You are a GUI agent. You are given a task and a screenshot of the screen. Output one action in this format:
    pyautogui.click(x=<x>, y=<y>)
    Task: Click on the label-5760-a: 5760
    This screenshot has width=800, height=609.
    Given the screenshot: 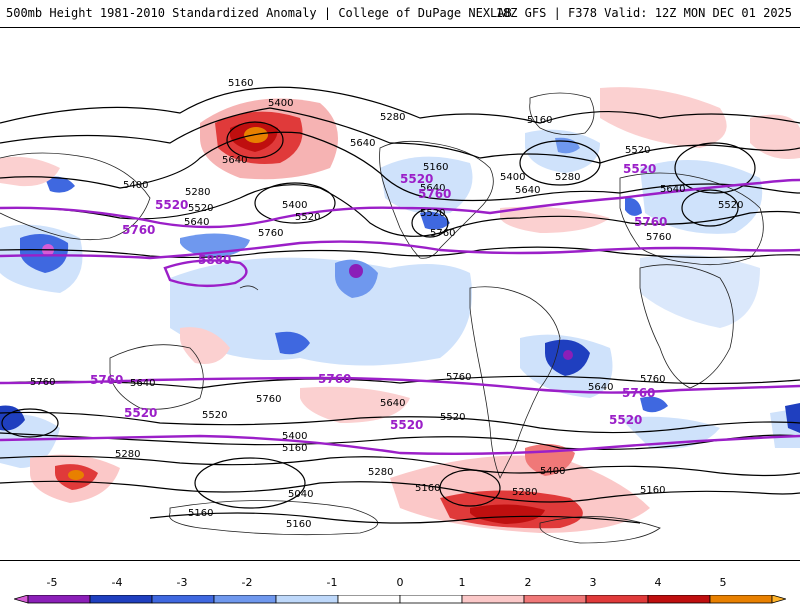 What is the action you would take?
    pyautogui.click(x=442, y=233)
    